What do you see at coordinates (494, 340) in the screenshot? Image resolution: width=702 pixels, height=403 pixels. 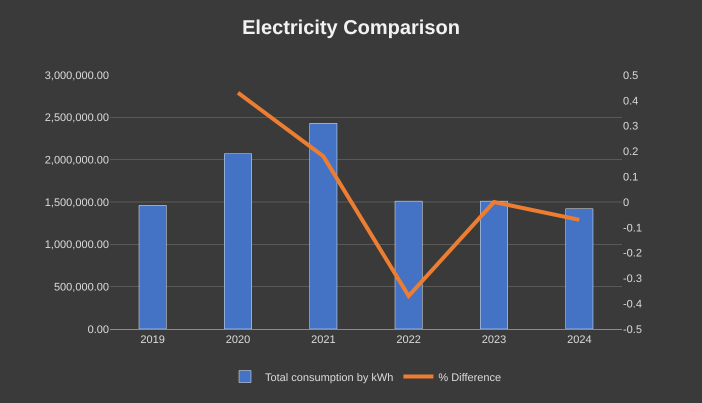 I see `x-tick-label: 2023` at bounding box center [494, 340].